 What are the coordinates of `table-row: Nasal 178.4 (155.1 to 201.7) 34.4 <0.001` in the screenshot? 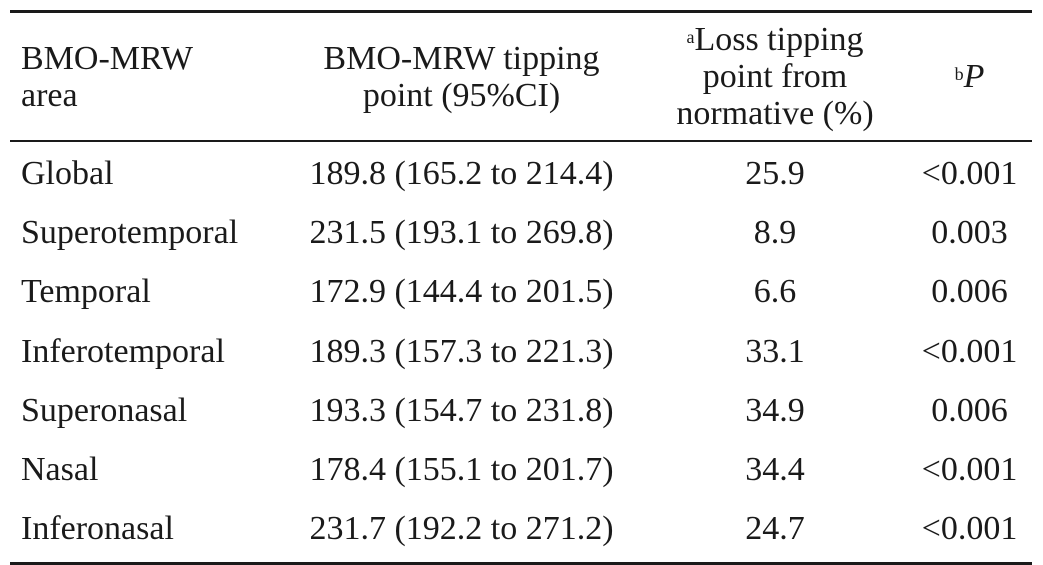 It's located at (521, 469).